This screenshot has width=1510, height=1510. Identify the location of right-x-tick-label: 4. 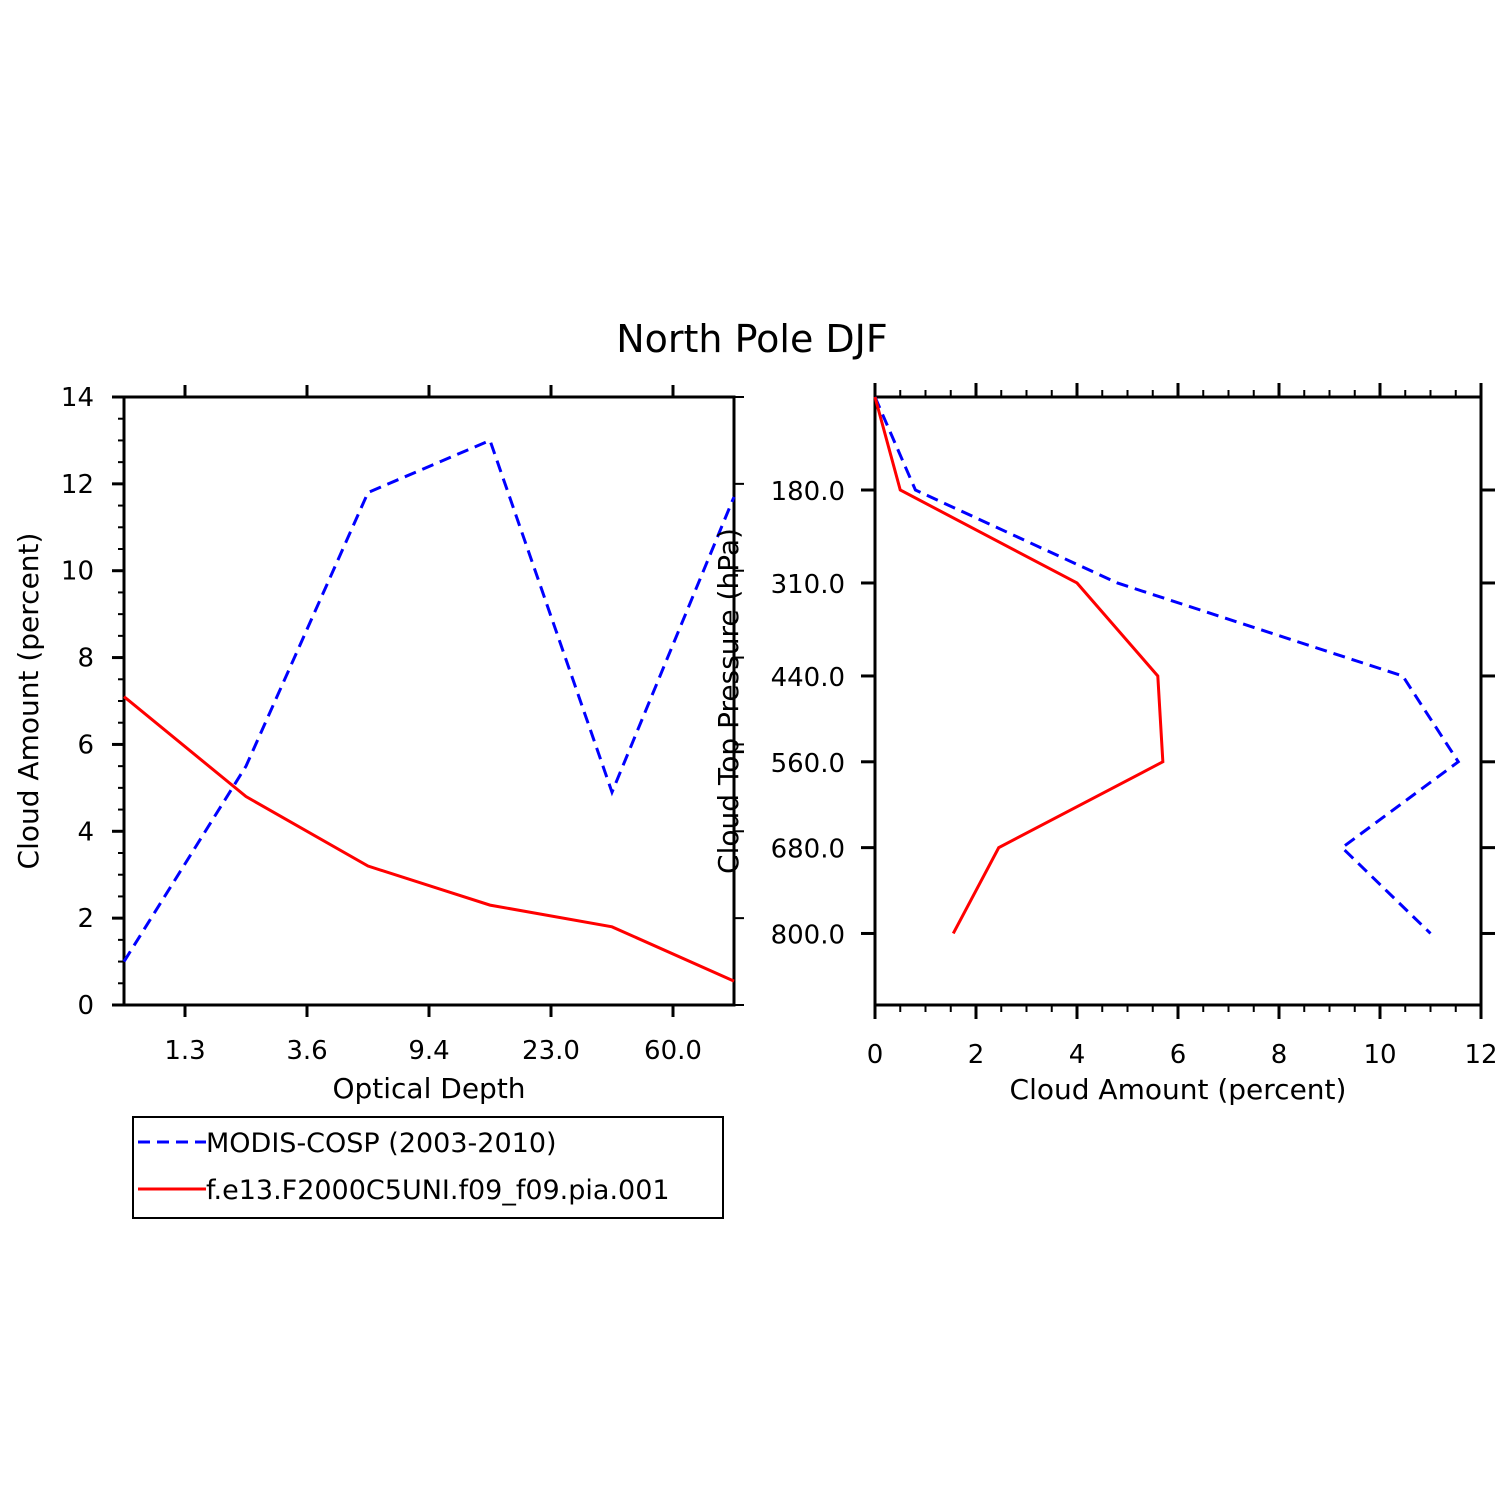
(1077, 1055).